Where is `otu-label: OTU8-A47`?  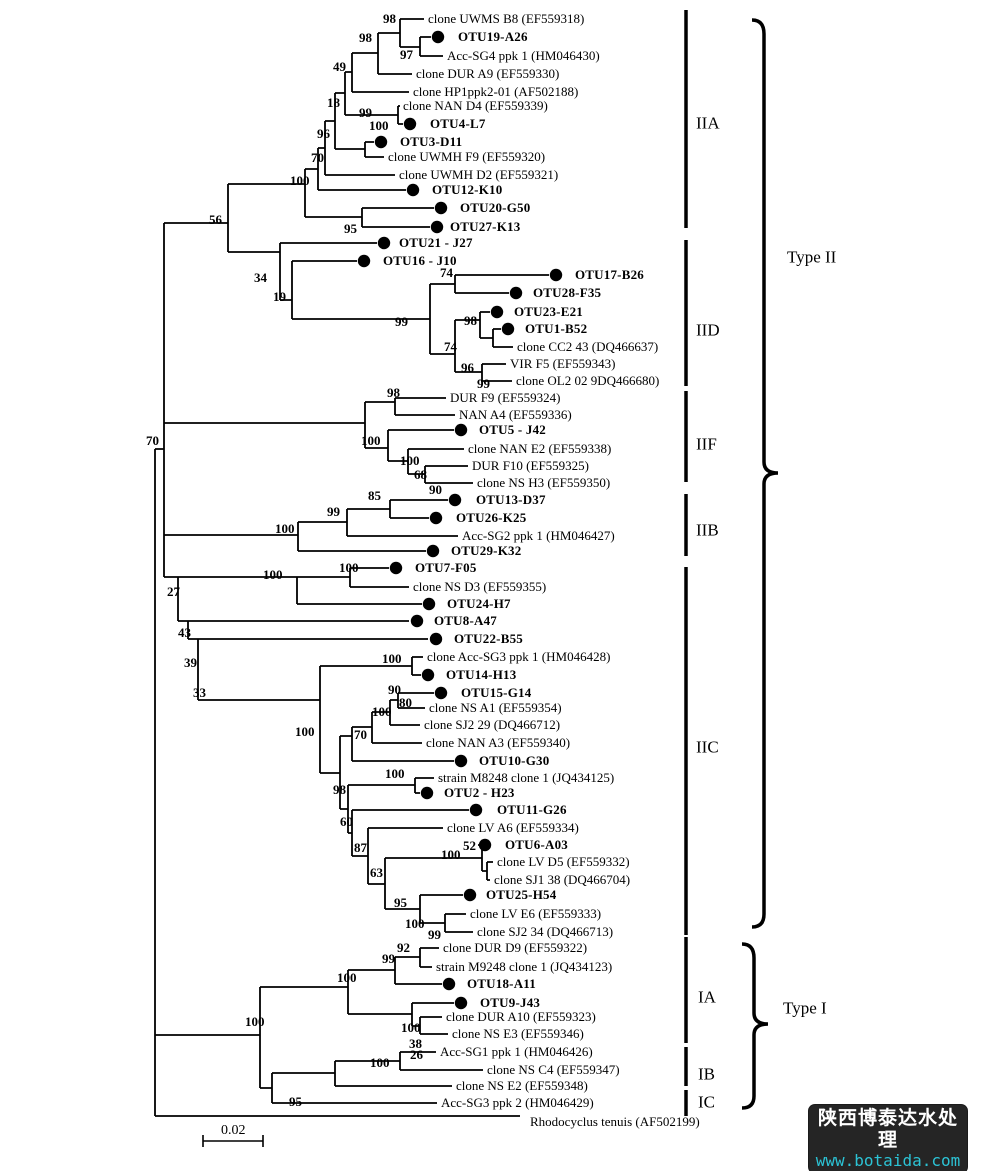 otu-label: OTU8-A47 is located at coordinates (465, 620).